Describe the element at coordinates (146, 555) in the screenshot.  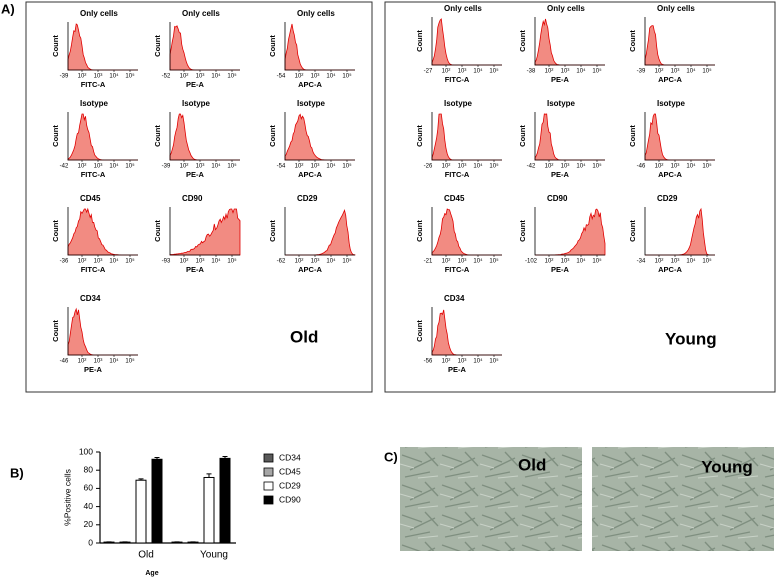
I see `x-tick-label: Old` at that location.